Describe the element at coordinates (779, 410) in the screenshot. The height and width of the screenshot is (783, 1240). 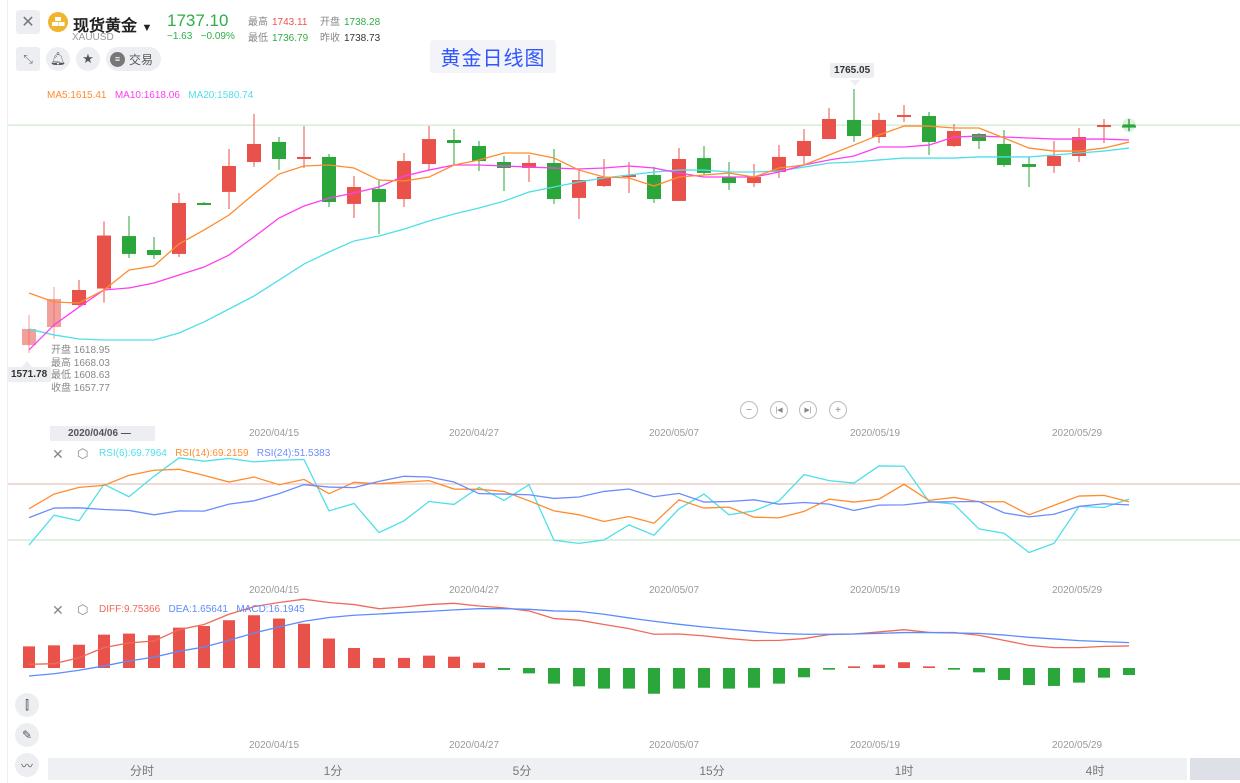
I see `scroll-start-button: |◀` at that location.